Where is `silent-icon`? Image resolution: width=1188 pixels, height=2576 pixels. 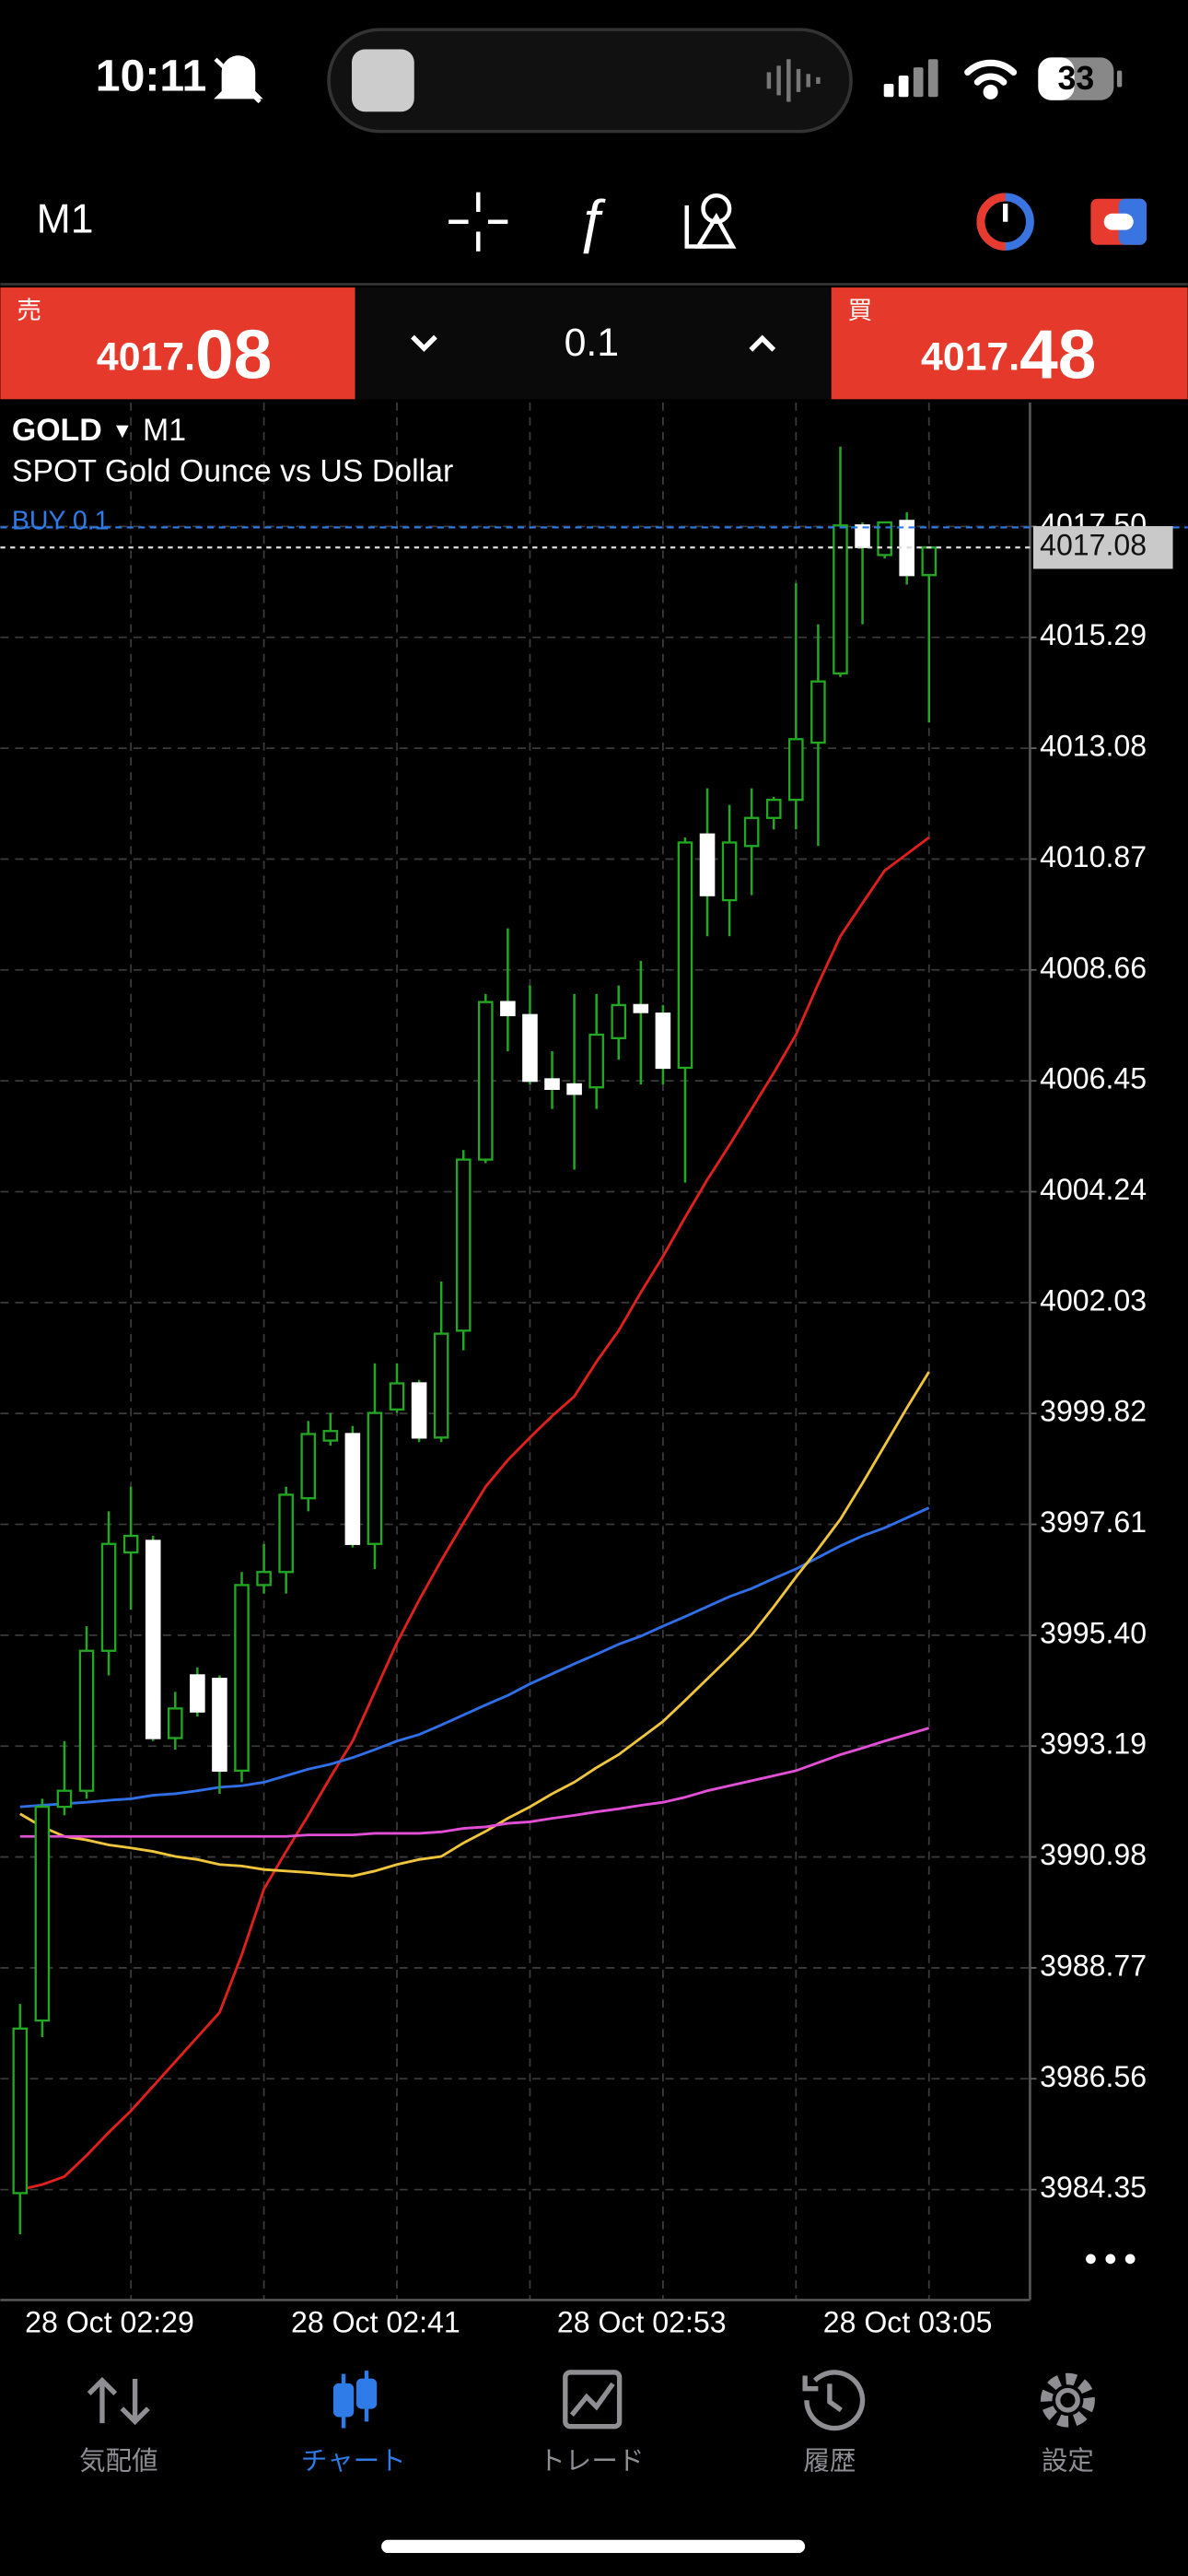
silent-icon is located at coordinates (239, 79).